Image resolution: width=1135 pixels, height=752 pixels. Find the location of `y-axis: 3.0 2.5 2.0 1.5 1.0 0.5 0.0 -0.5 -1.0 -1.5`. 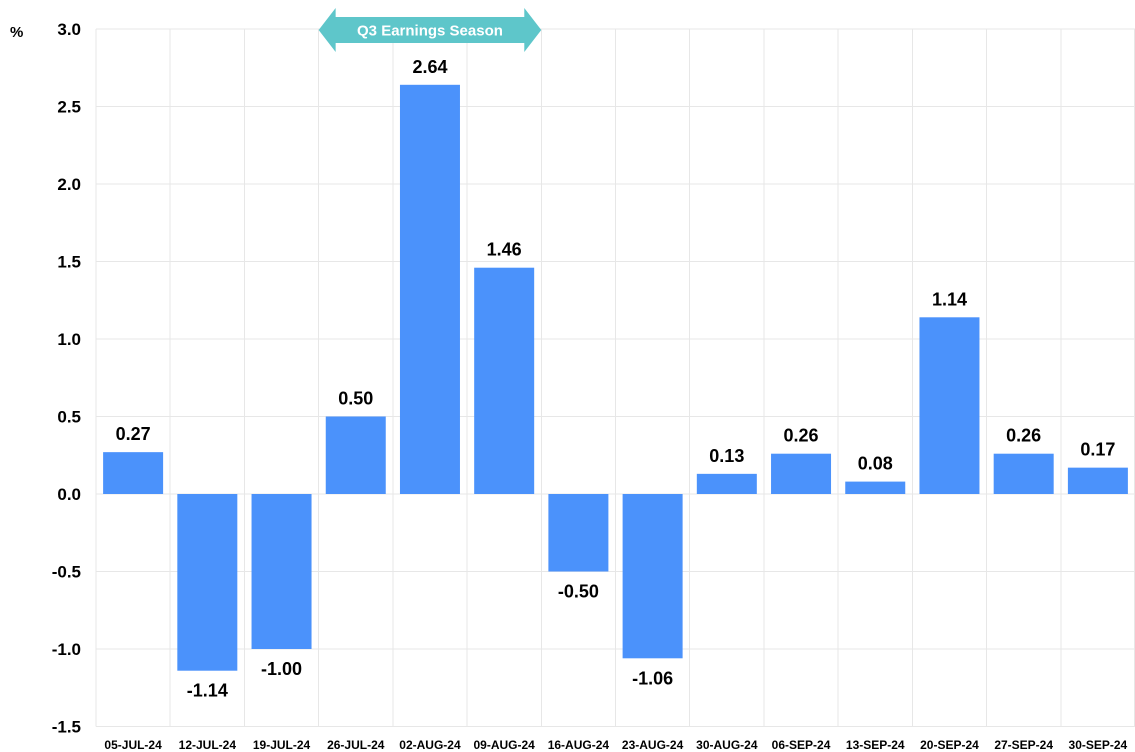

y-axis: 3.0 2.5 2.0 1.5 1.0 0.5 0.0 -0.5 -1.0 -1.5 is located at coordinates (66, 378).